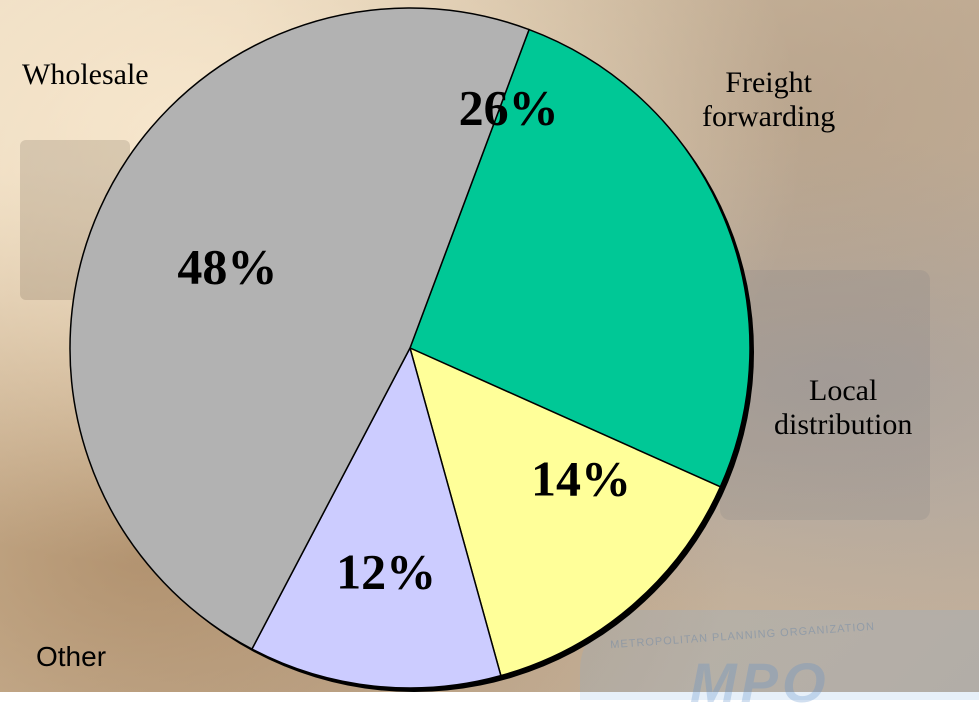 The height and width of the screenshot is (715, 979). Describe the element at coordinates (376, 517) in the screenshot. I see `pie-slice-local-distribution` at that location.